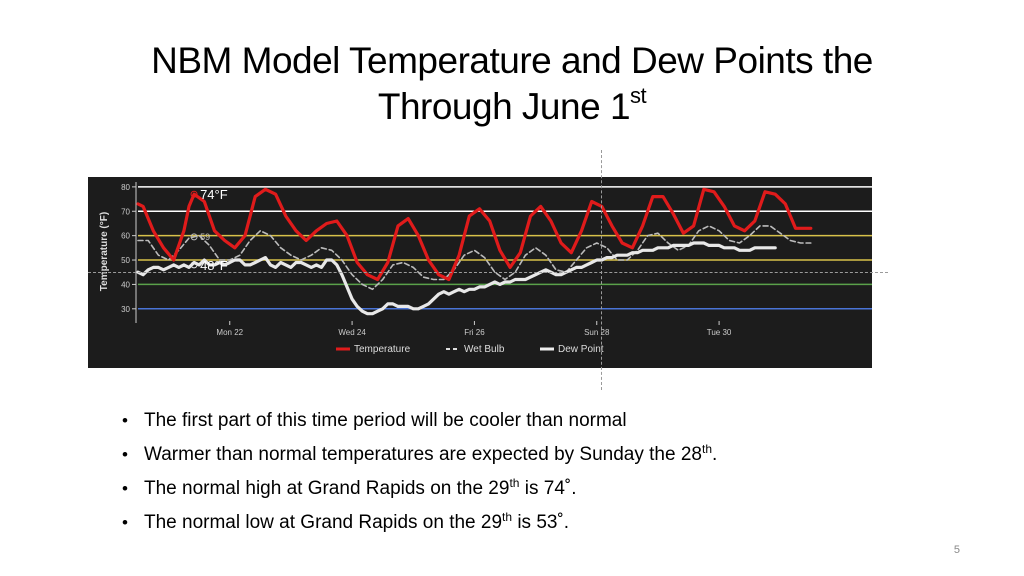  Describe the element at coordinates (214, 265) in the screenshot. I see `tooltip-dew-point: 48°F` at that location.